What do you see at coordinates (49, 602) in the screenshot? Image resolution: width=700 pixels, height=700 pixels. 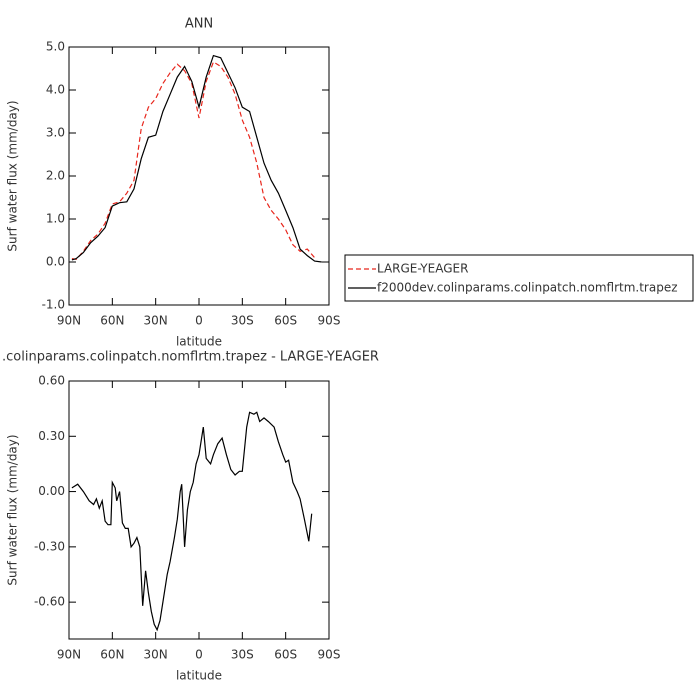 I see `y-tick-label: -0.60` at bounding box center [49, 602].